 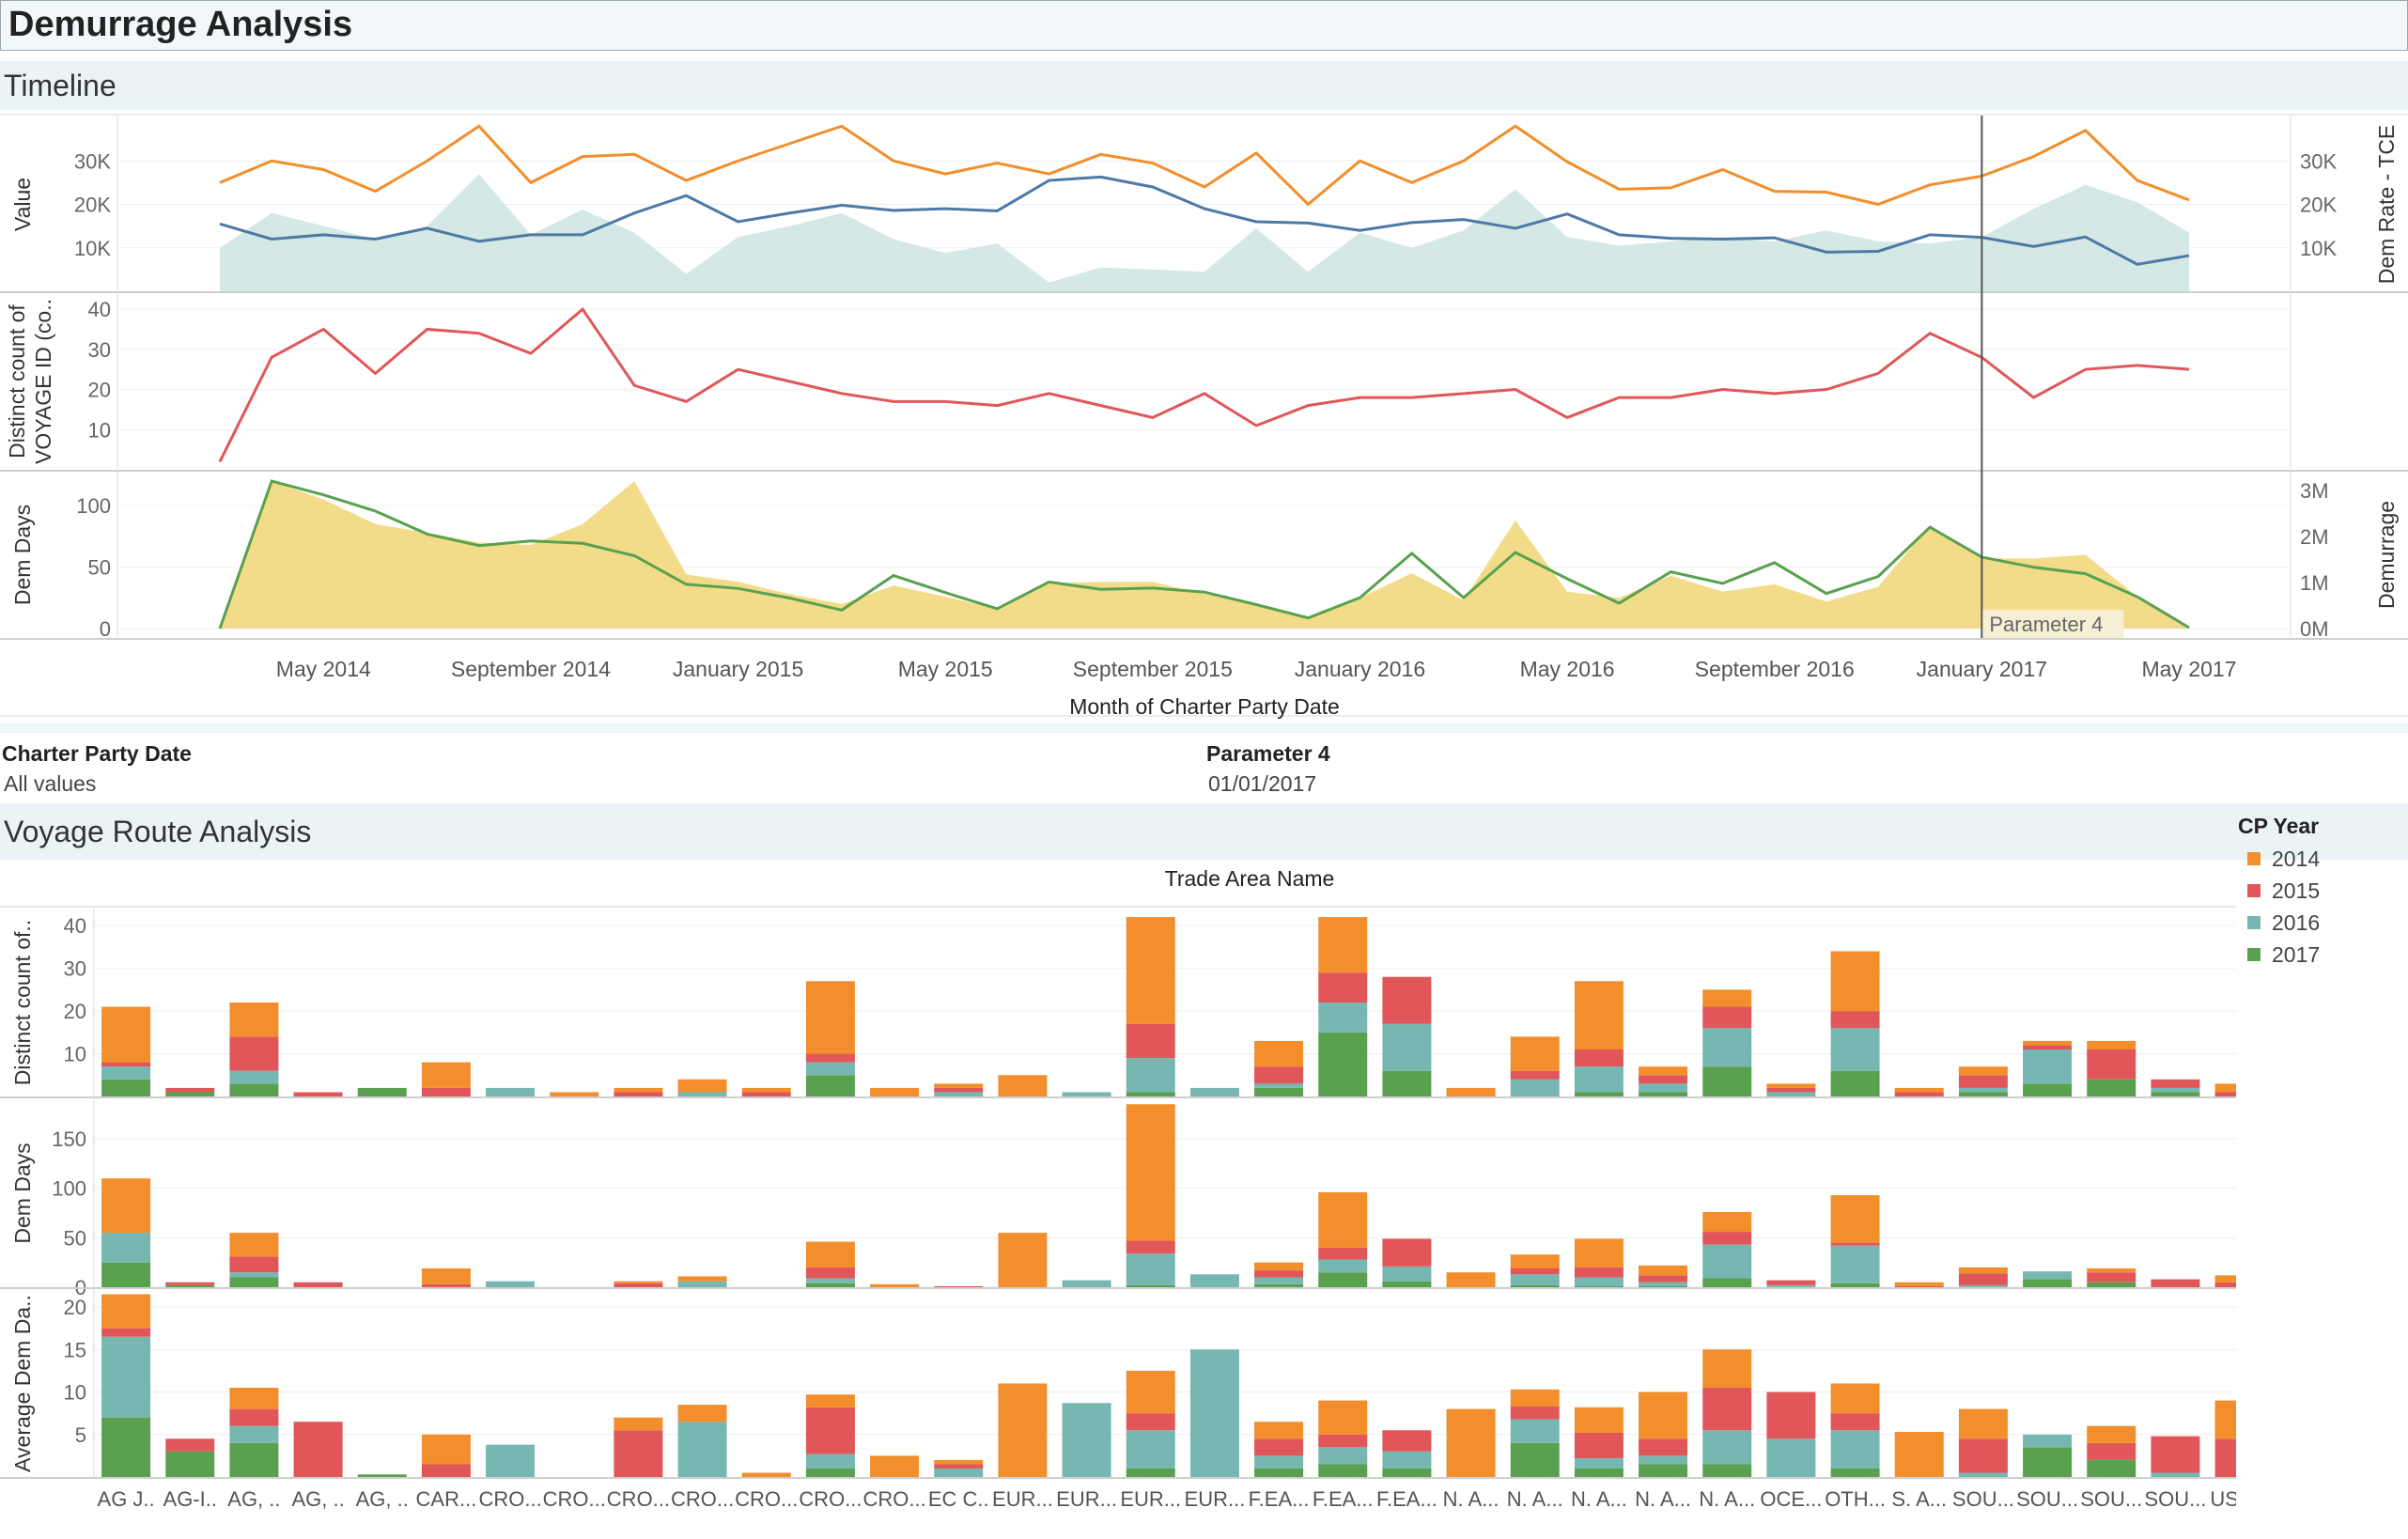 What do you see at coordinates (1204, 384) in the screenshot?
I see `voyage-count-line` at bounding box center [1204, 384].